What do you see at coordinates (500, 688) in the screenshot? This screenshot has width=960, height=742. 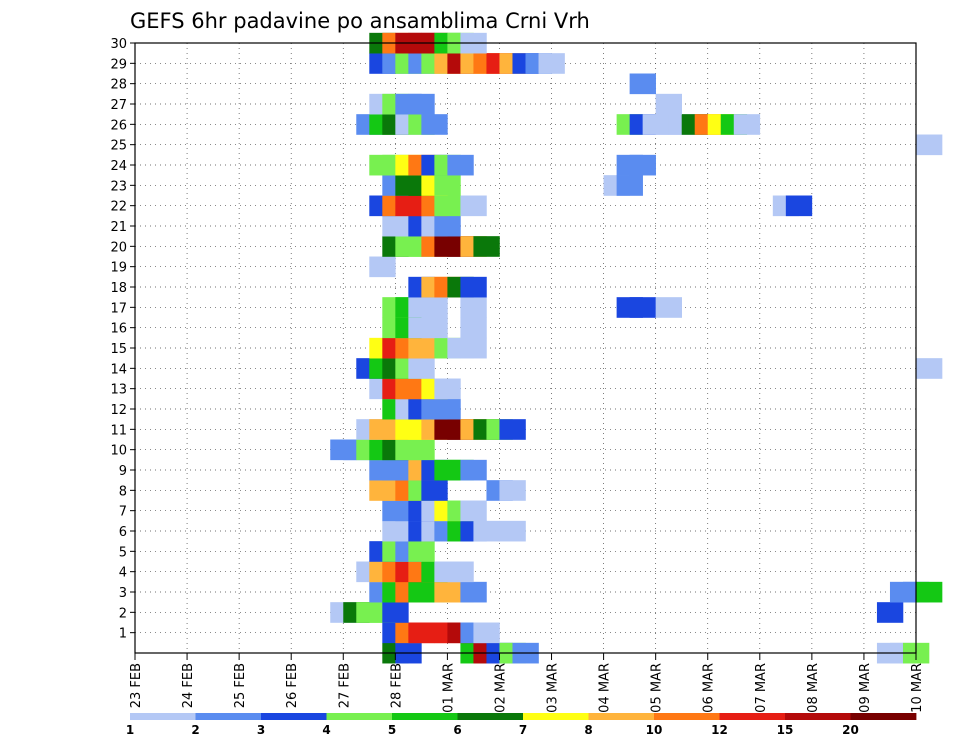 I see `x-tick-label: 02 MAR` at bounding box center [500, 688].